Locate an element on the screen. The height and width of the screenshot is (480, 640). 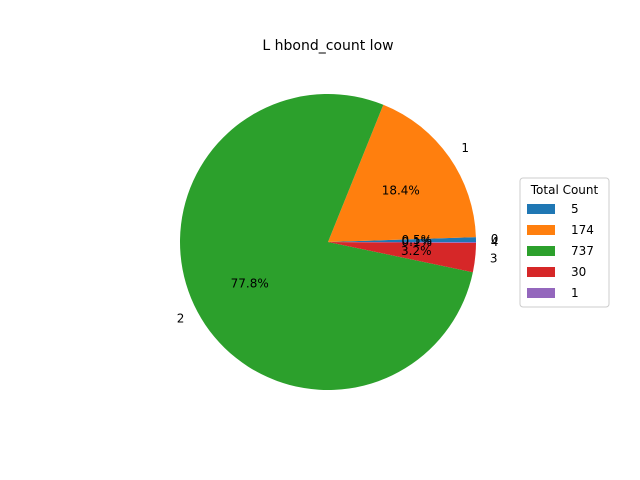
legend-entry-label: 174 is located at coordinates (582, 230).